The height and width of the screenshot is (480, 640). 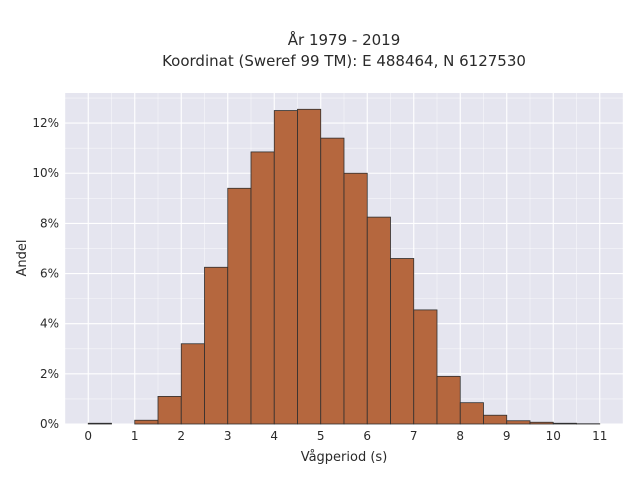 What do you see at coordinates (553, 436) in the screenshot?
I see `x-tick-label: 10` at bounding box center [553, 436].